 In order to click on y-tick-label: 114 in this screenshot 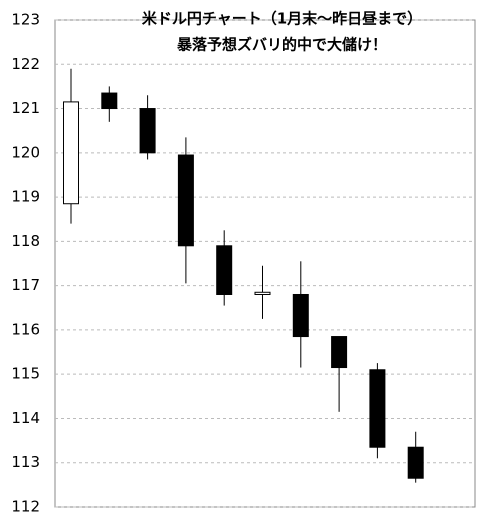, I will do `click(25, 418)`.